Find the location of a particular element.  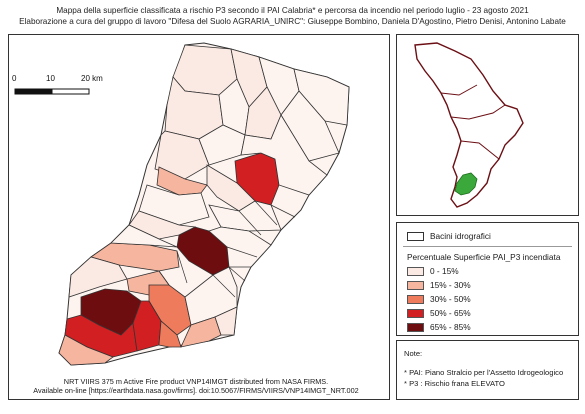

inset-locator-map is located at coordinates (487, 125).